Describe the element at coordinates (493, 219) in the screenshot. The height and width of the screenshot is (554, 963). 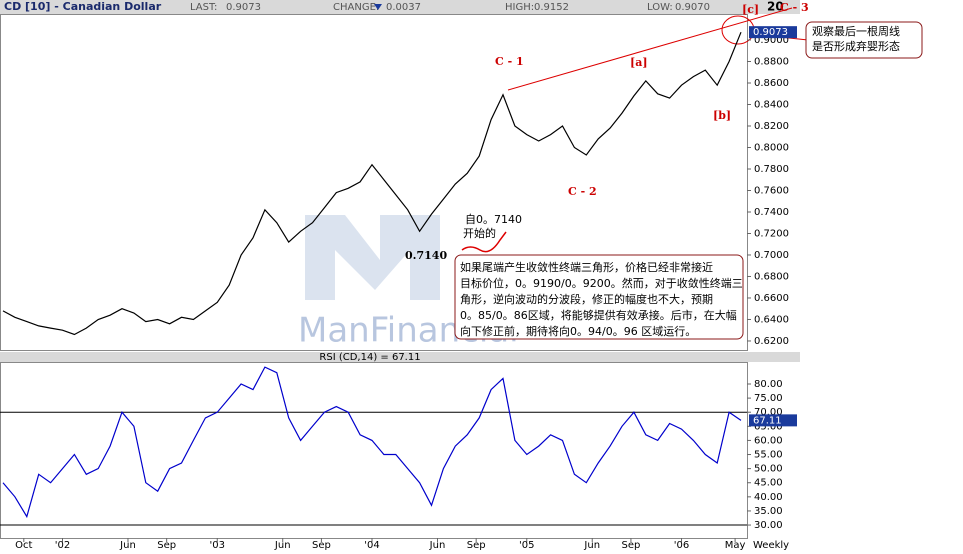
I see `annotation: 自0。7140` at that location.